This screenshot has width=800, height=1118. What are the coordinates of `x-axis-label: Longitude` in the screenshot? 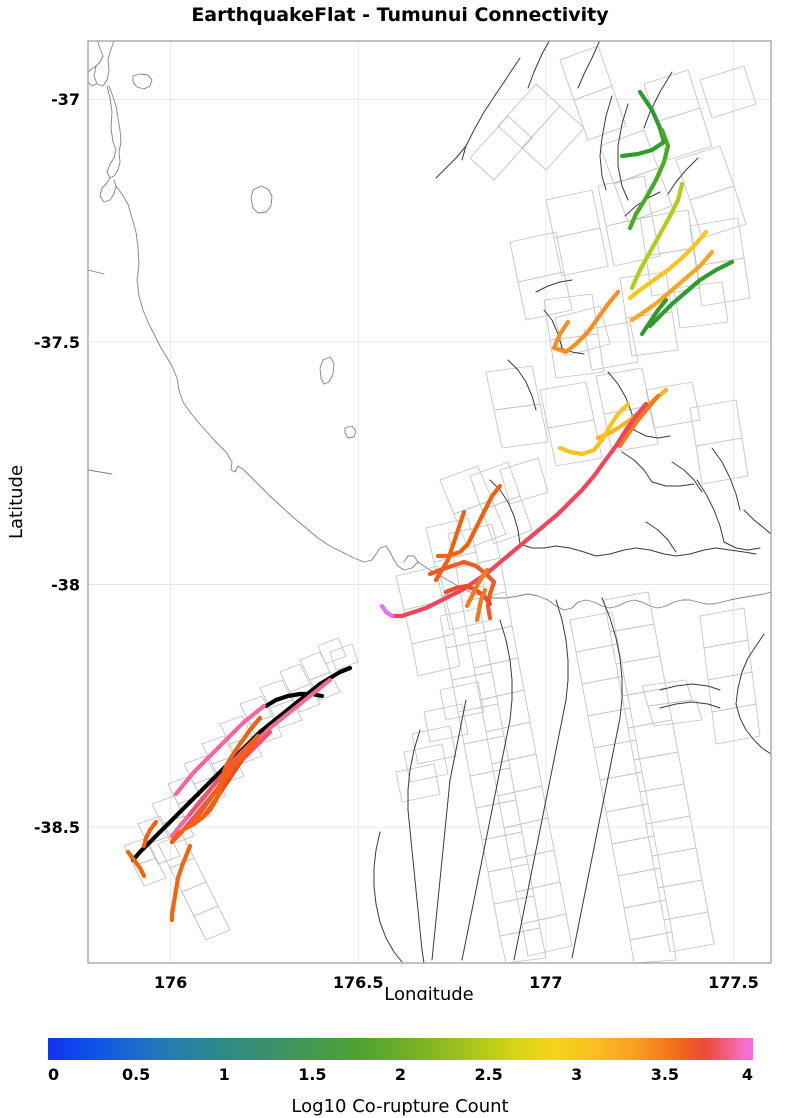 It's located at (429, 992).